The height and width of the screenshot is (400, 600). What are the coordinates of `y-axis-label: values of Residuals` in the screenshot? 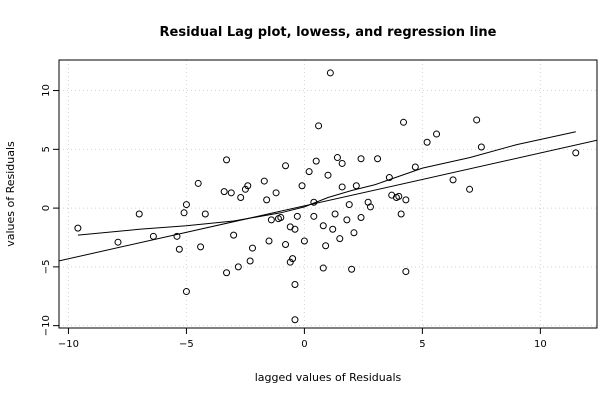 It's located at (10, 194).